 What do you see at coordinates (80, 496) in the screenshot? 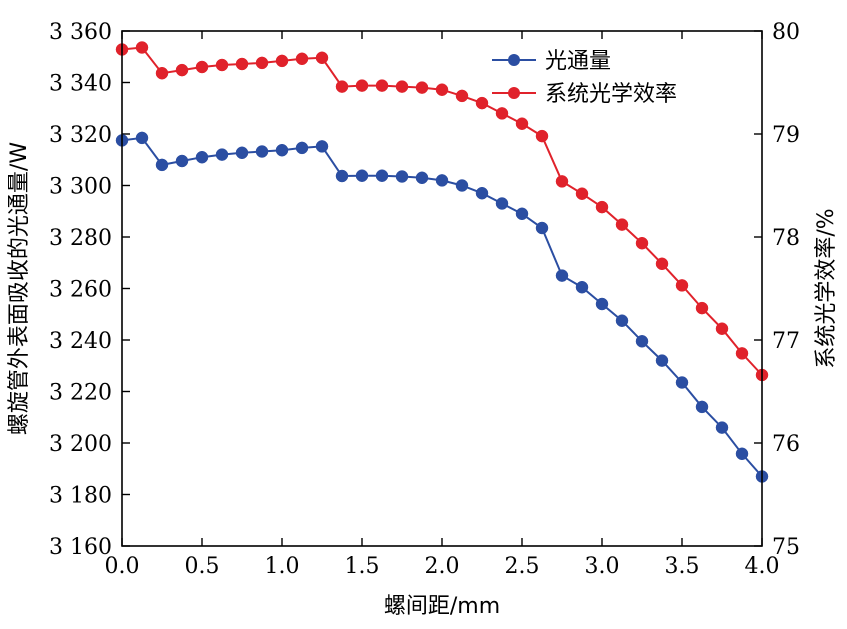
I see `y-left-tick-label: 3 180` at bounding box center [80, 496].